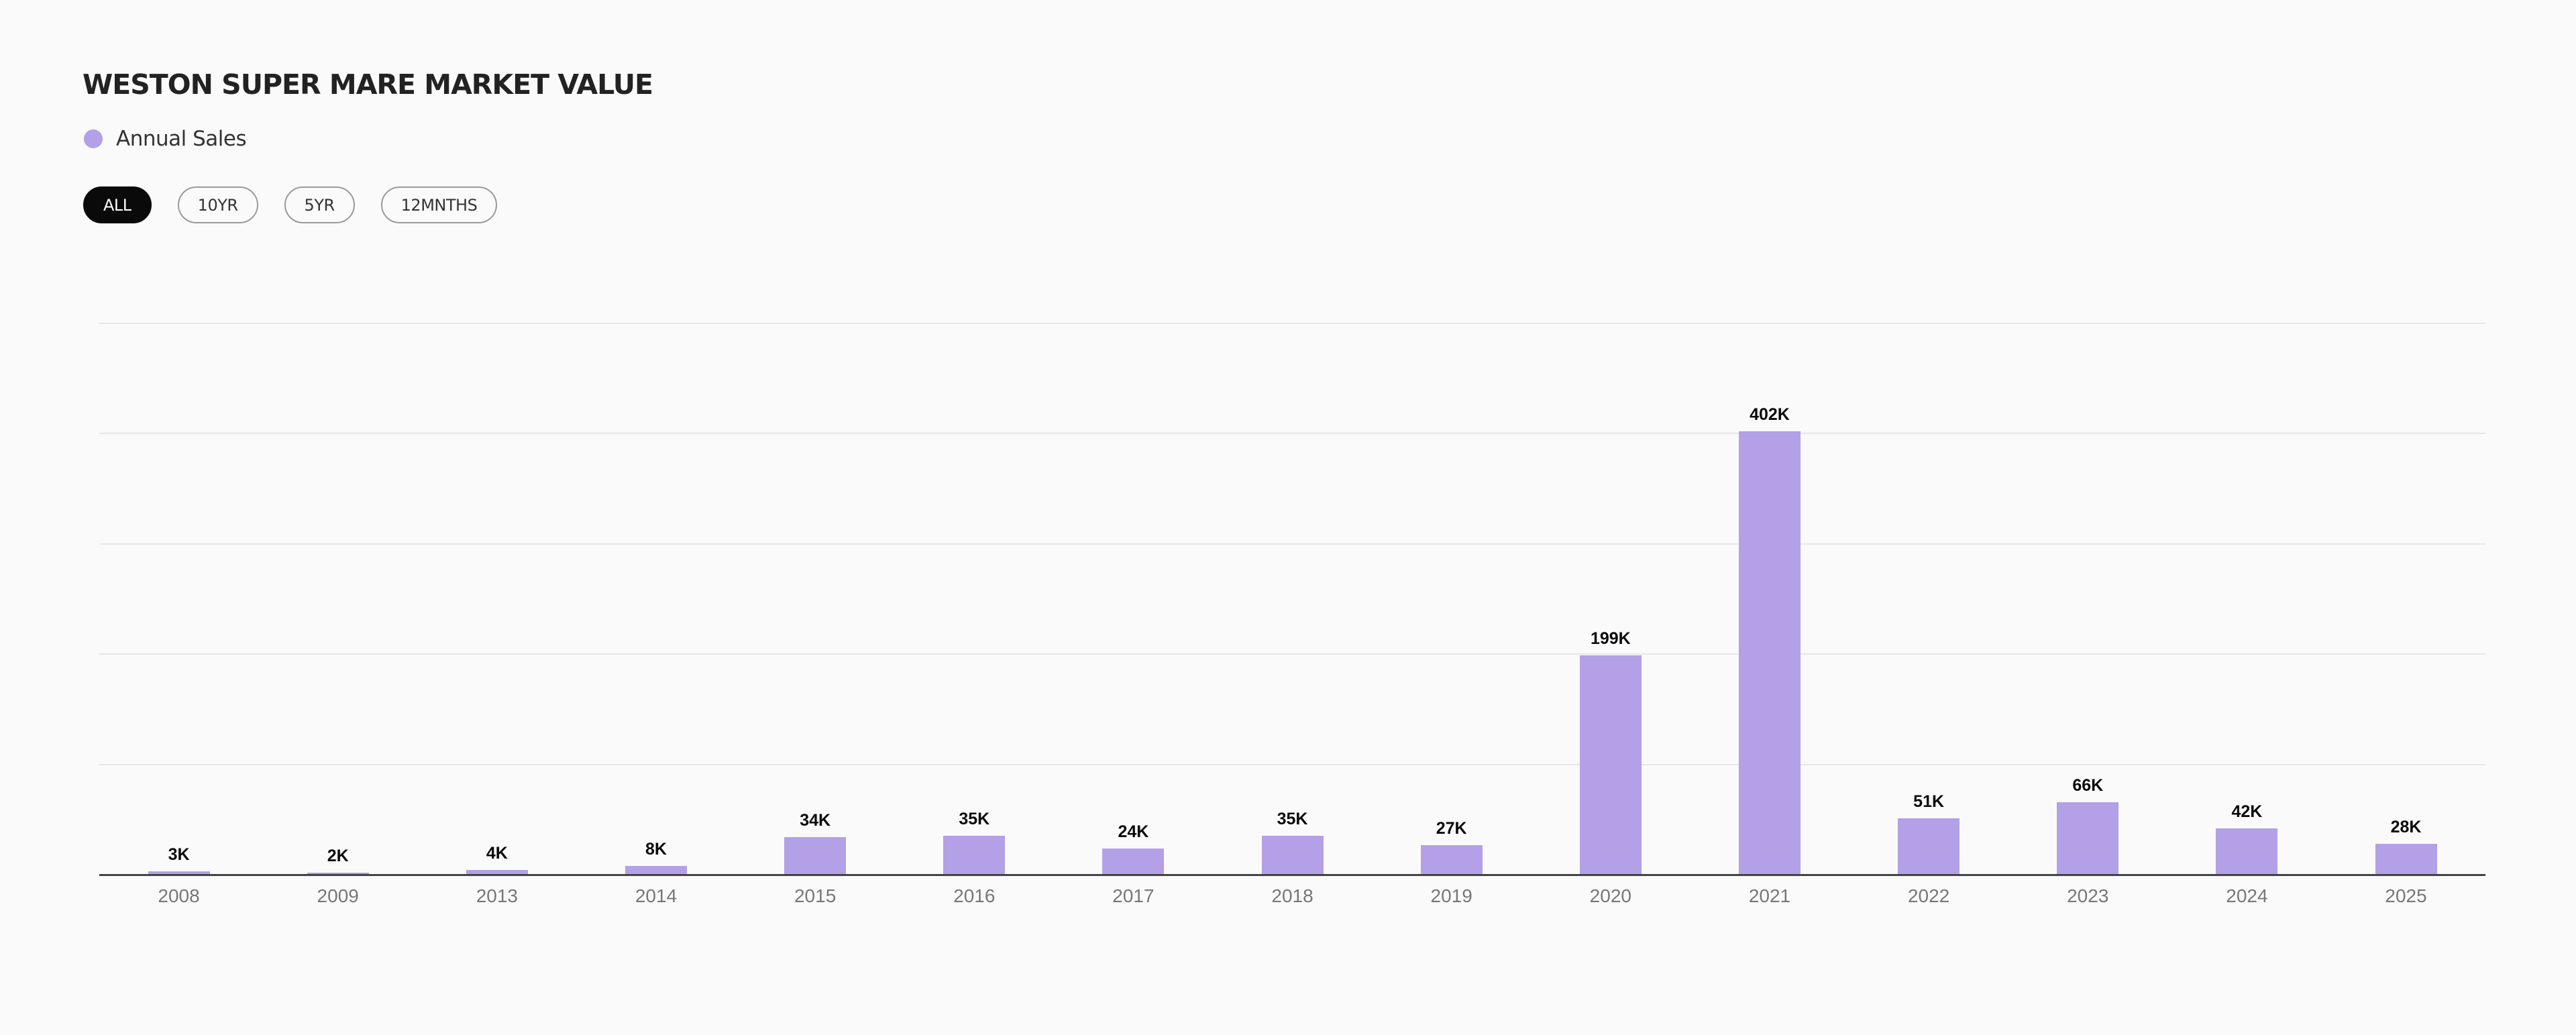  Describe the element at coordinates (974, 614) in the screenshot. I see `bar-column: 35K 2016` at that location.